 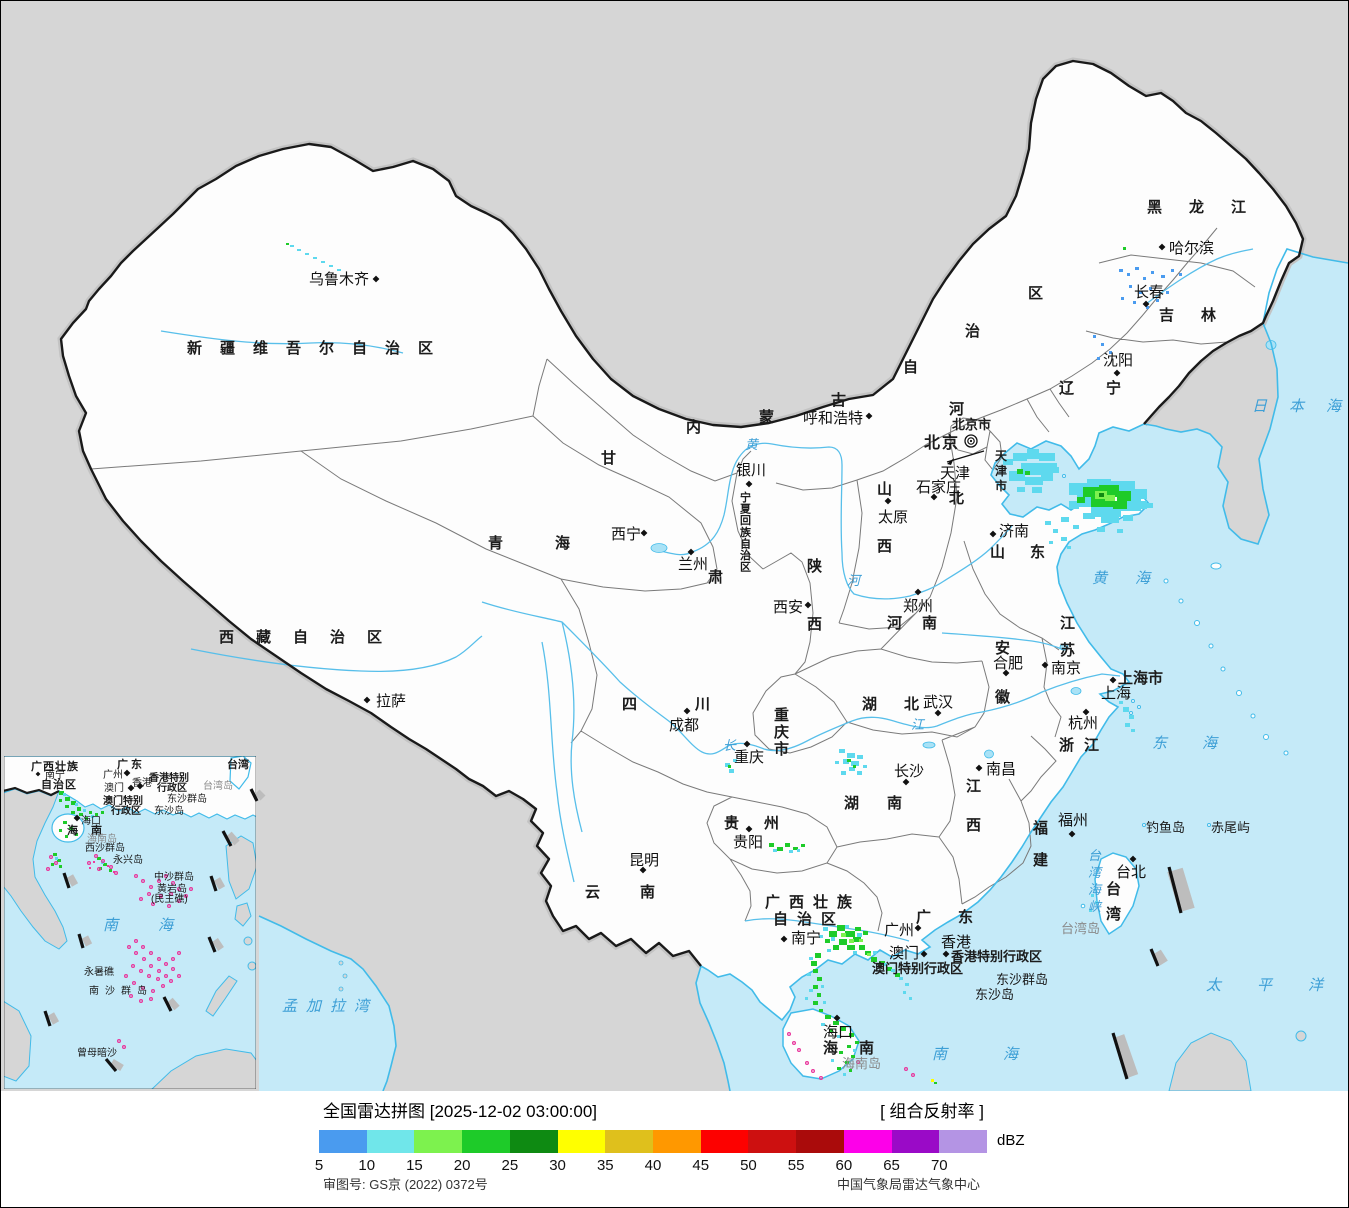 What do you see at coordinates (158, 925) in the screenshot?
I see `inset-sea-label-south-china-sea: 南海` at bounding box center [158, 925].